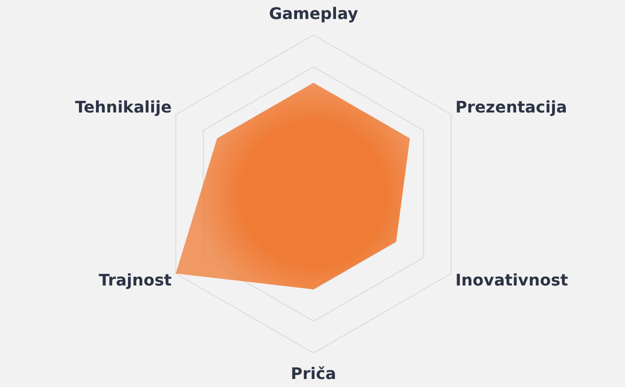 The image size is (625, 387). What do you see at coordinates (511, 107) in the screenshot?
I see `spoke-label: Prezentacija` at bounding box center [511, 107].